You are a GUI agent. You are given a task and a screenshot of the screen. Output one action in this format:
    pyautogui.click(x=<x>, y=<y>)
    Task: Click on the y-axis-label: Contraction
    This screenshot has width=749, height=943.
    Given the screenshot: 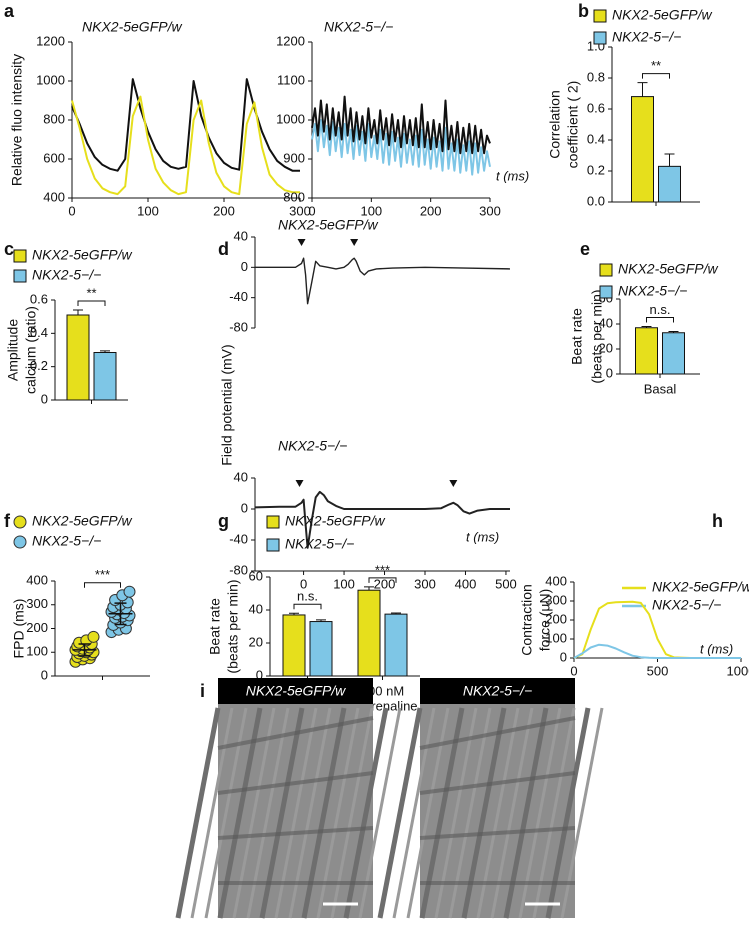 What is the action you would take?
    pyautogui.click(x=527, y=620)
    